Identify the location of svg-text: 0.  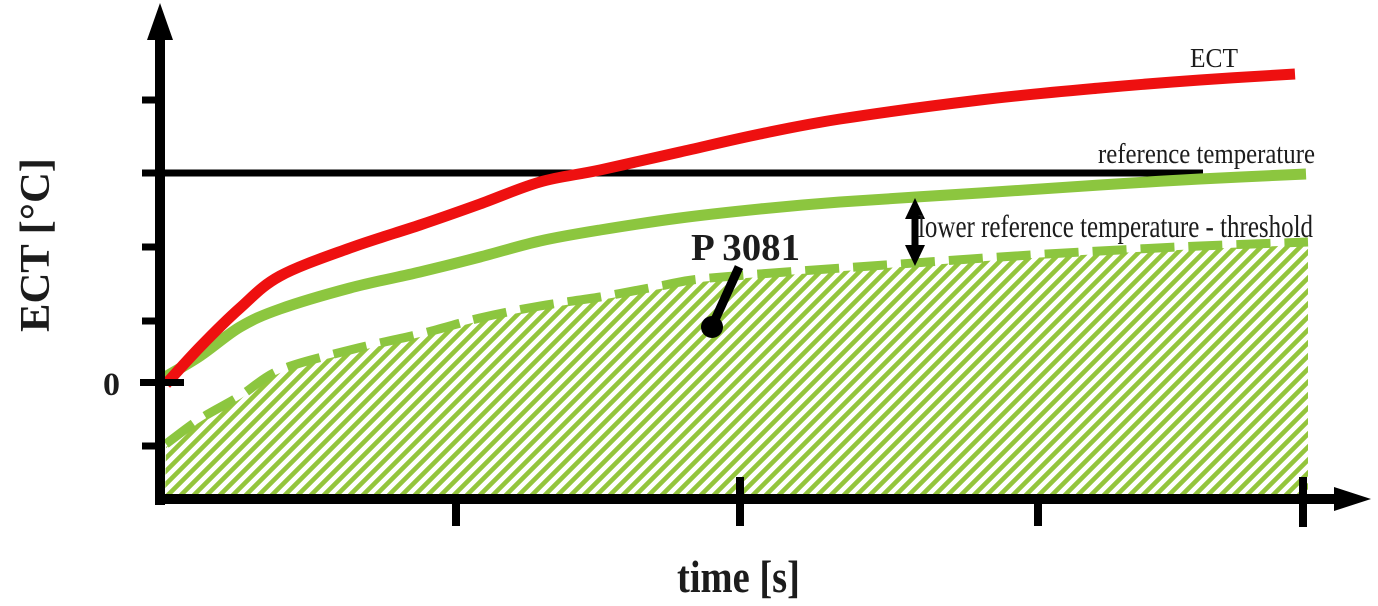
(111, 385).